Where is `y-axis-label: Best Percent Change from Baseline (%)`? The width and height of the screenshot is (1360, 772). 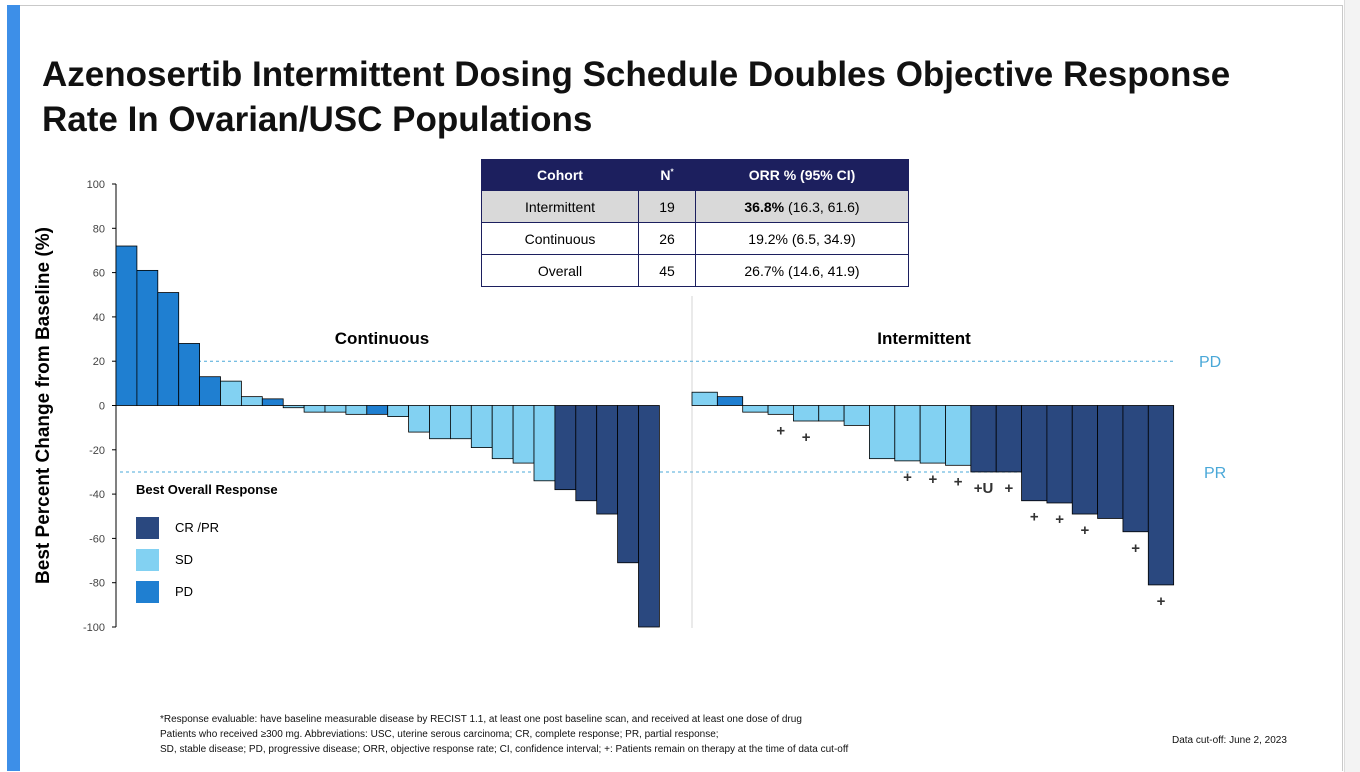
y-axis-label: Best Percent Change from Baseline (%) is located at coordinates (43, 405).